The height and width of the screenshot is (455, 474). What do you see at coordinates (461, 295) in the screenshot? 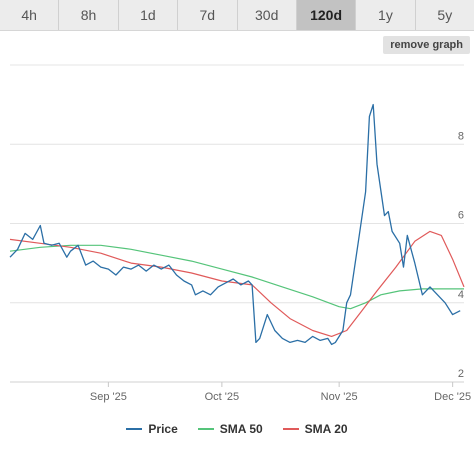
I see `y-tick-label: 4` at bounding box center [461, 295].